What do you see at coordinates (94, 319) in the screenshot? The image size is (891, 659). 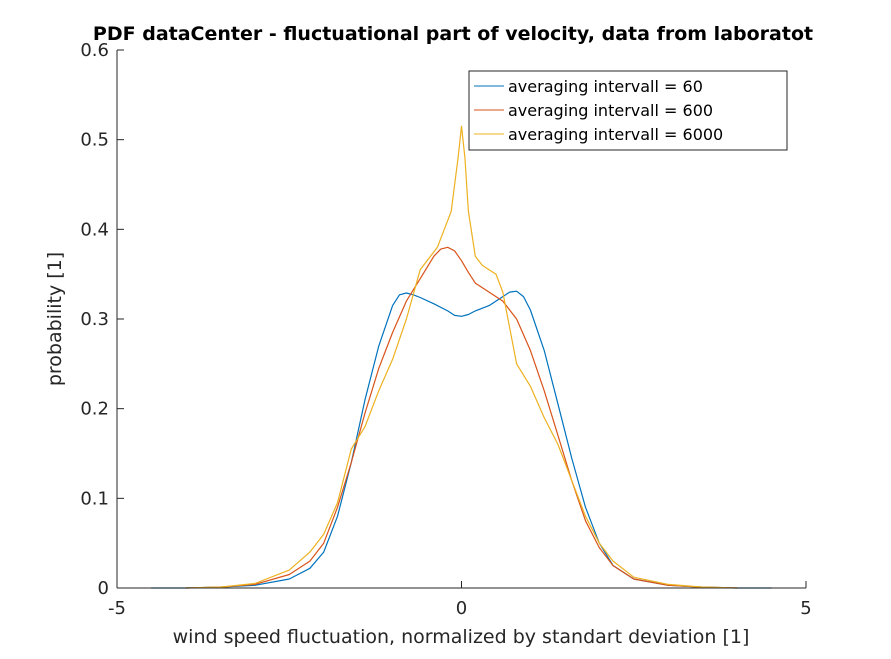 I see `y-tick-label: 0.3` at bounding box center [94, 319].